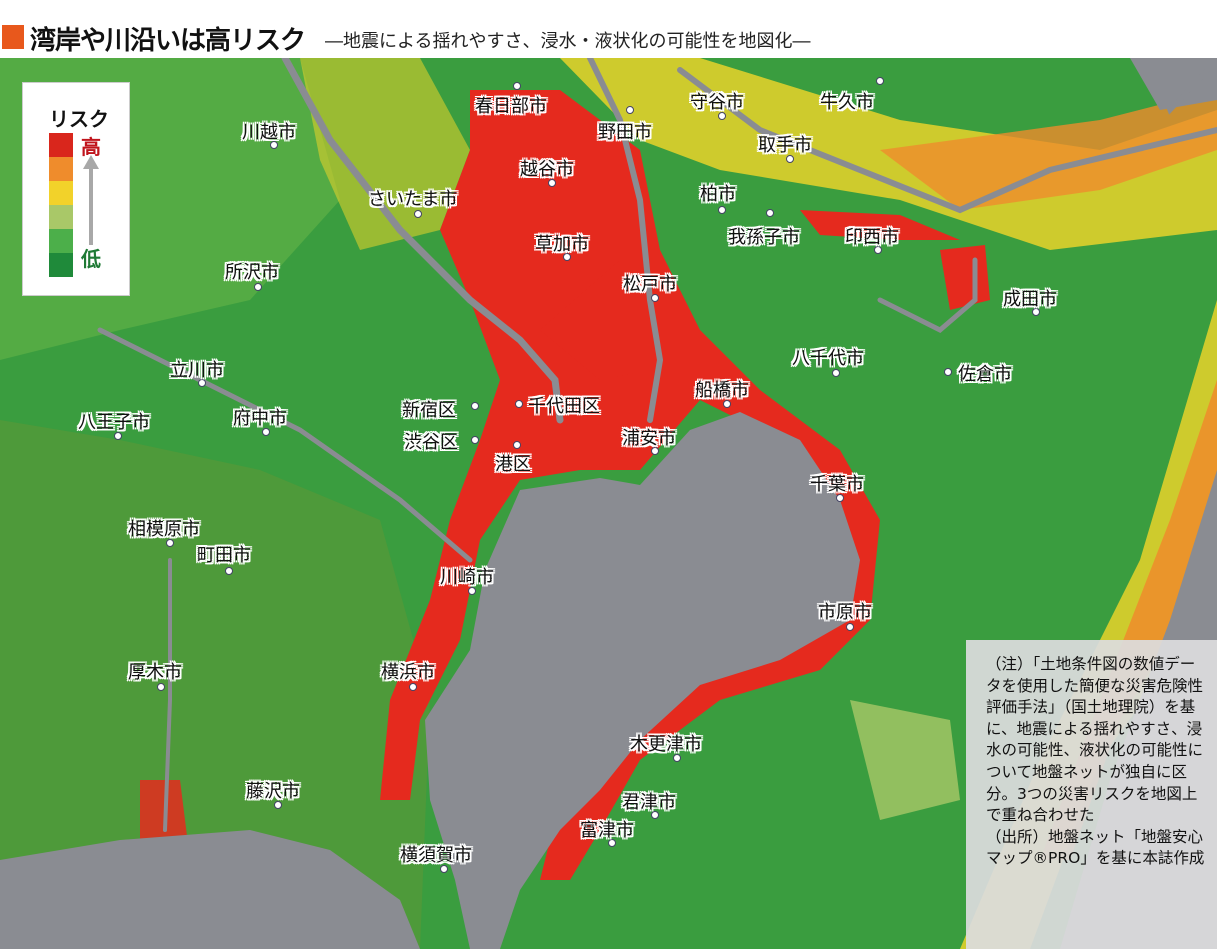  What do you see at coordinates (273, 791) in the screenshot?
I see `city-label: 藤沢市` at bounding box center [273, 791].